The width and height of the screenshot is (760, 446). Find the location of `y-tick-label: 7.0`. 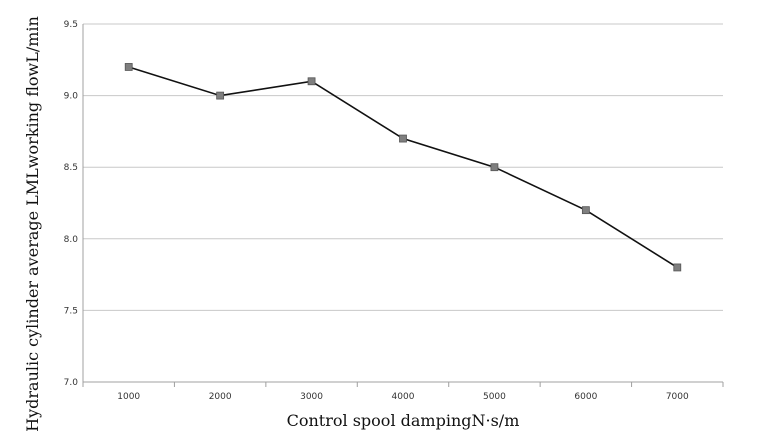

y-tick-label: 7.0 is located at coordinates (71, 383).